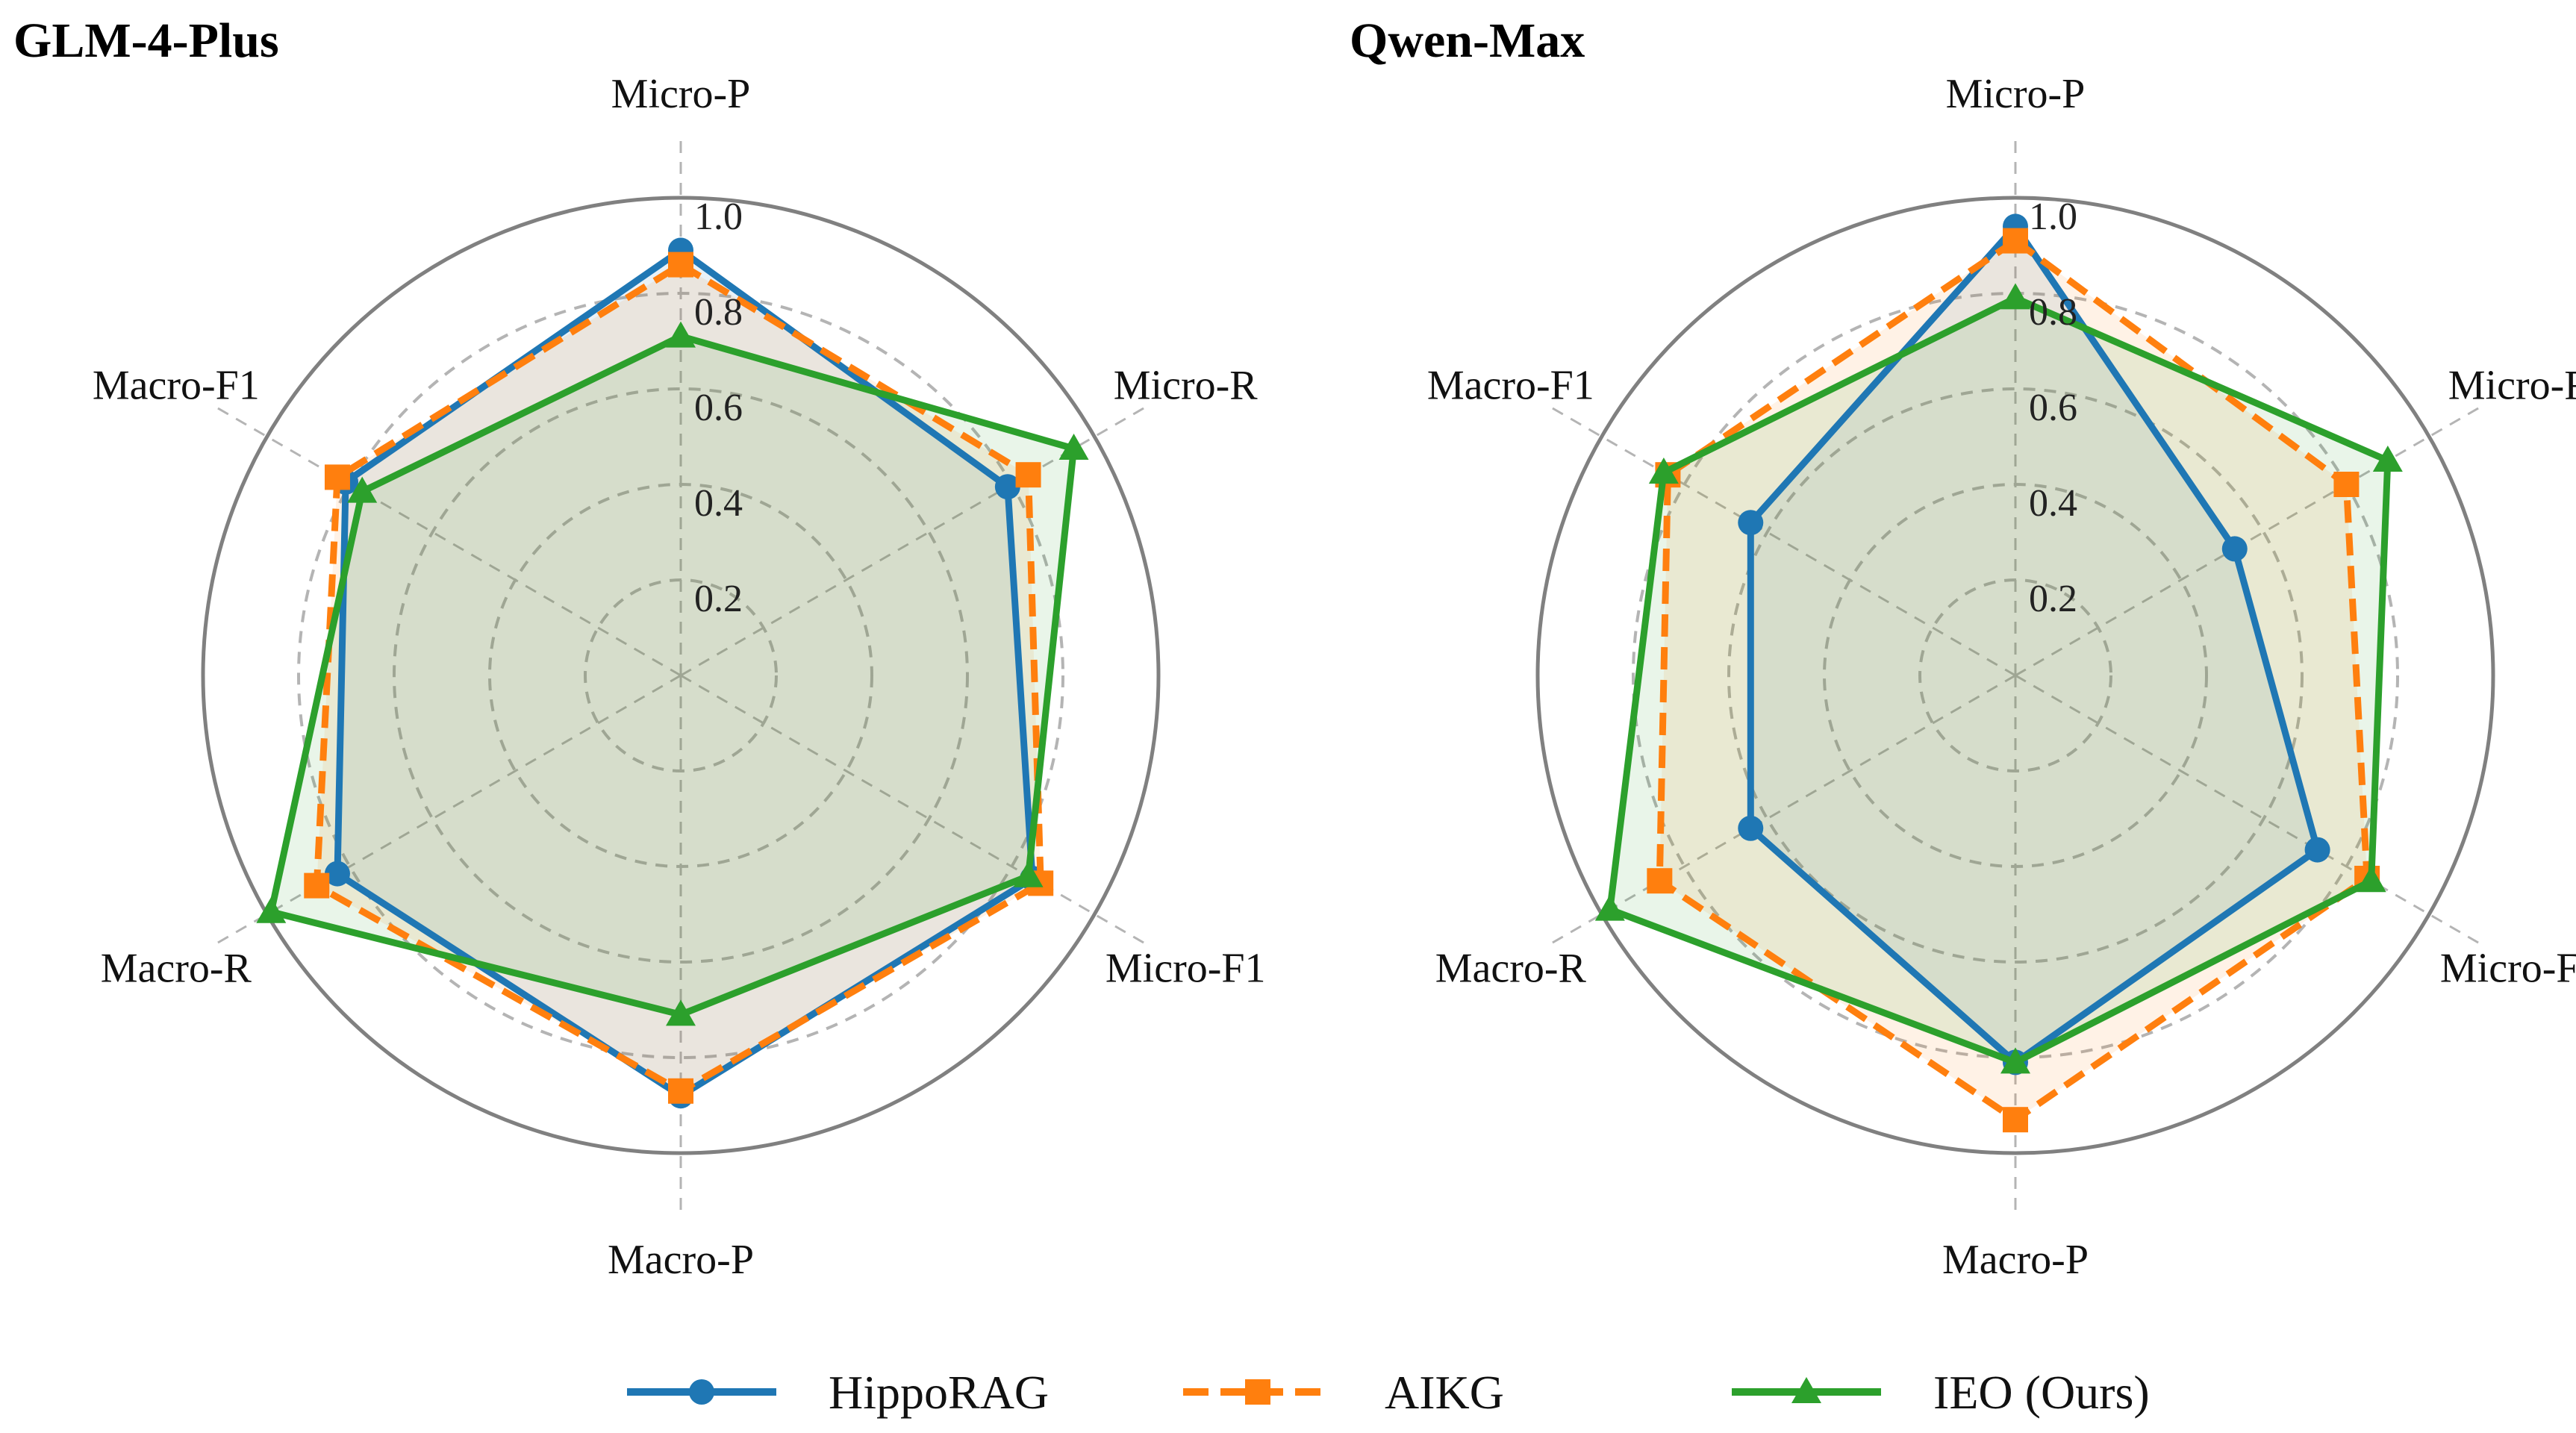 The height and width of the screenshot is (1433, 2576). I want to click on series-area-hipporag, so click(2034, 644).